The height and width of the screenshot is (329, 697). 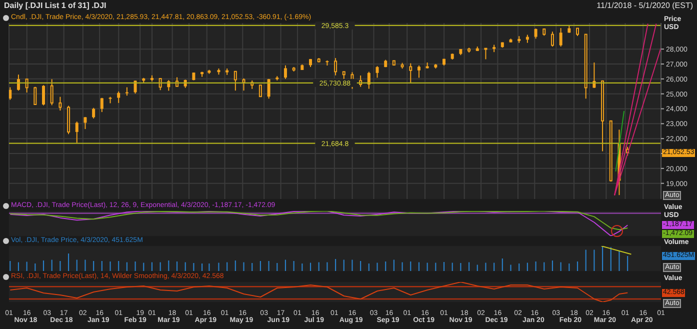 I want to click on chart-title: Daily [.DJI List 1 of 31] .DJI, so click(x=55, y=6).